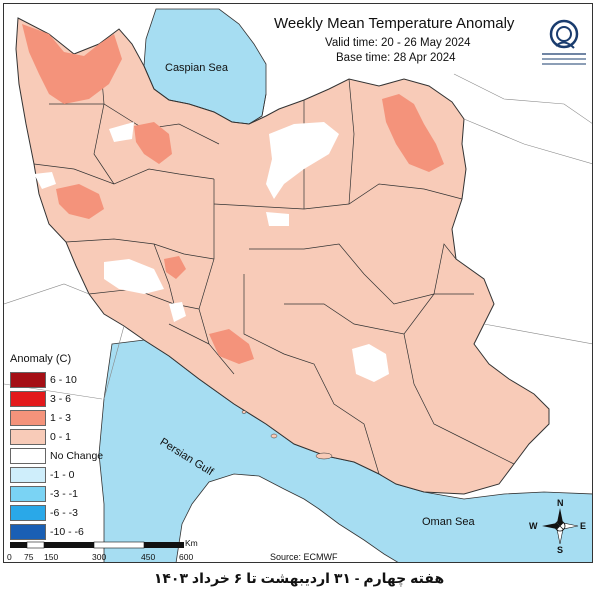 The width and height of the screenshot is (598, 598). What do you see at coordinates (29, 557) in the screenshot?
I see `scale-tick-label: 75` at bounding box center [29, 557].